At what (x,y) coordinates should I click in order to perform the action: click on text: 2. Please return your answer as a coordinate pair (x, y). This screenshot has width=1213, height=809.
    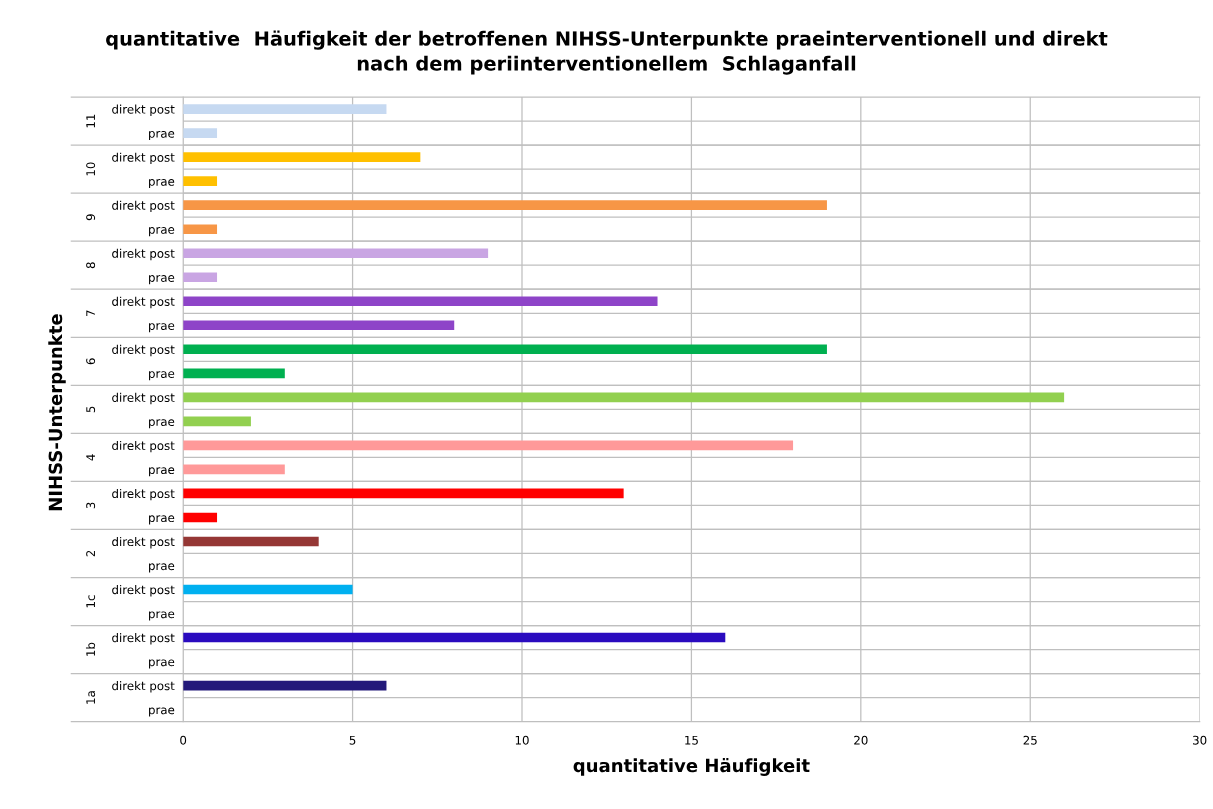
    Looking at the image, I should click on (90, 553).